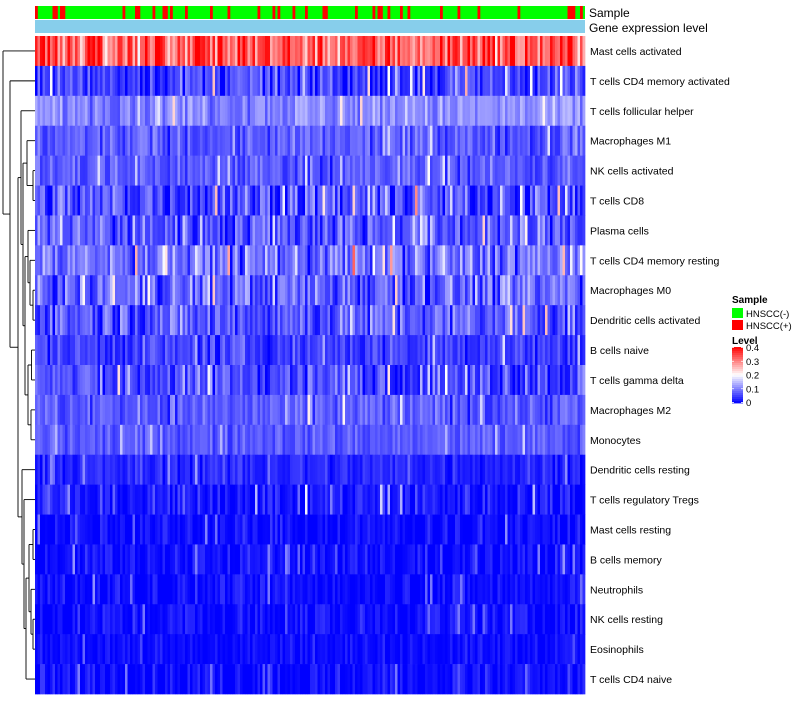 The height and width of the screenshot is (705, 800). What do you see at coordinates (310, 201) in the screenshot?
I see `heatmap-row` at bounding box center [310, 201].